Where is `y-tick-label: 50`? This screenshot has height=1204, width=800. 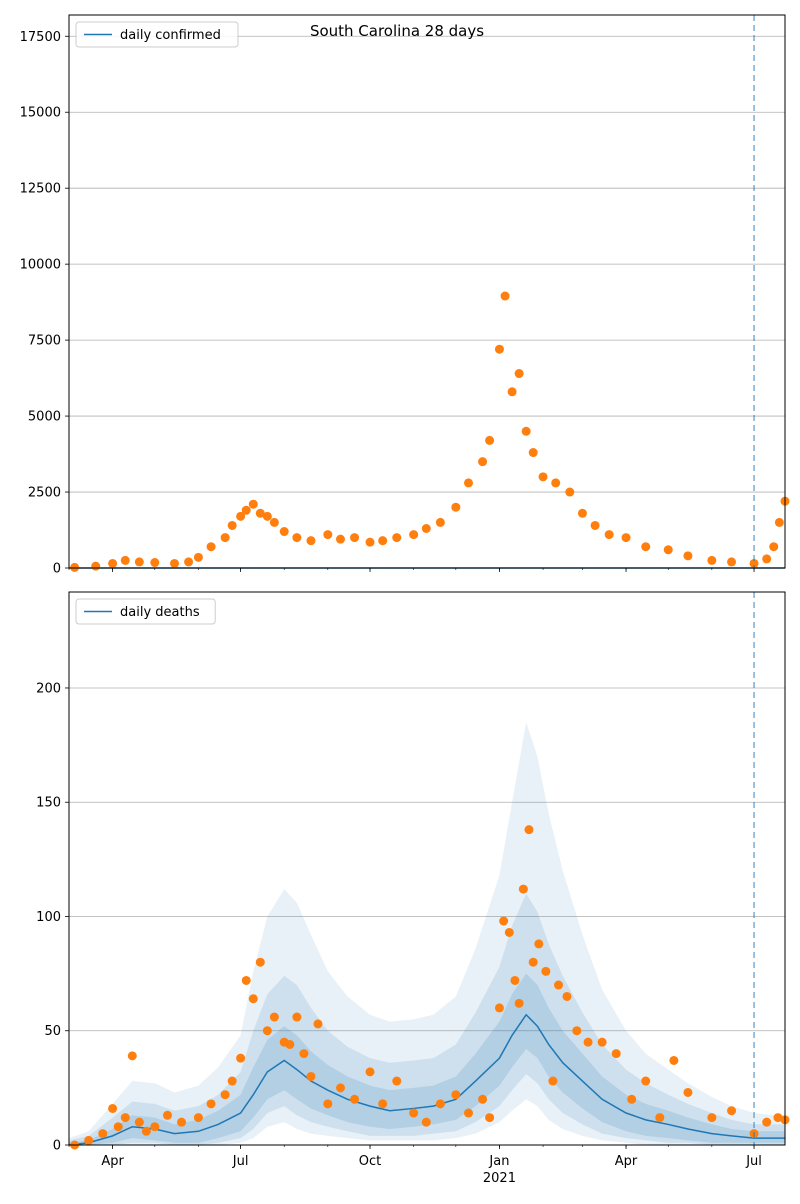
y-tick-label: 50 is located at coordinates (52, 1031).